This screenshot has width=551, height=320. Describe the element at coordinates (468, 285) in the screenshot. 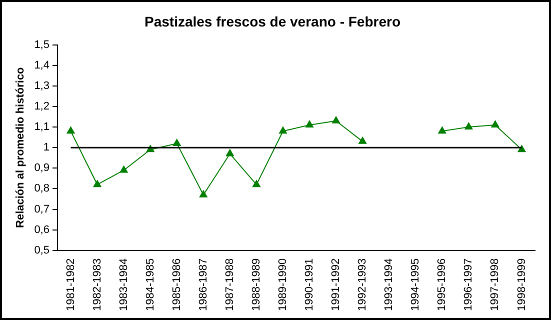

I see `x-tick-label: 1996-1997` at that location.